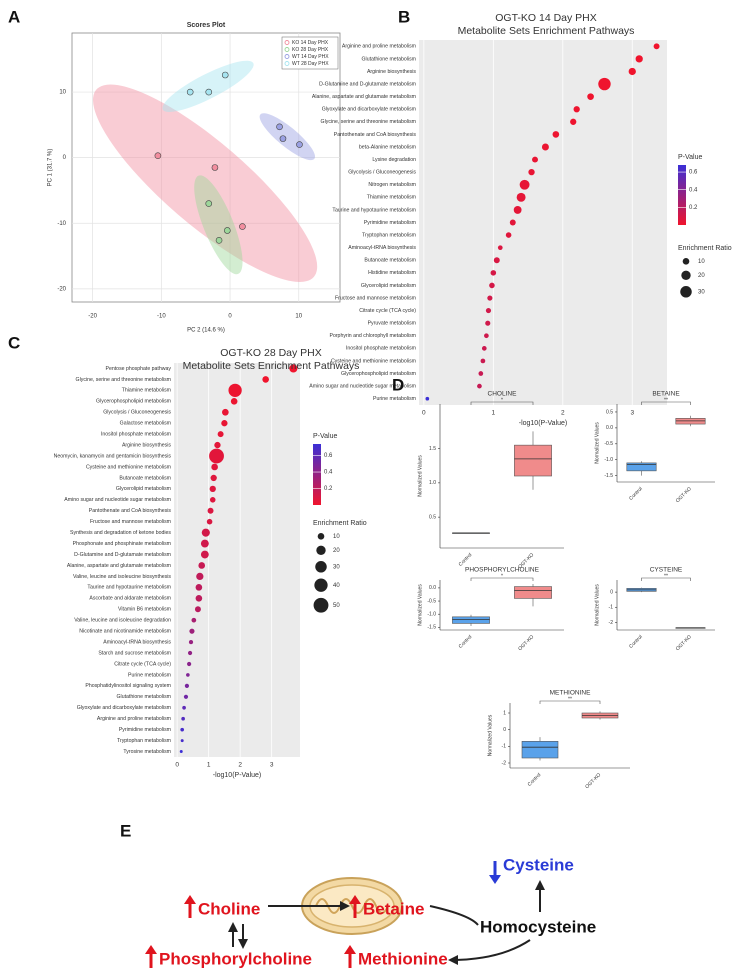 The image size is (742, 977). I want to click on x-axis-label: -log10(P-Value), so click(543, 423).